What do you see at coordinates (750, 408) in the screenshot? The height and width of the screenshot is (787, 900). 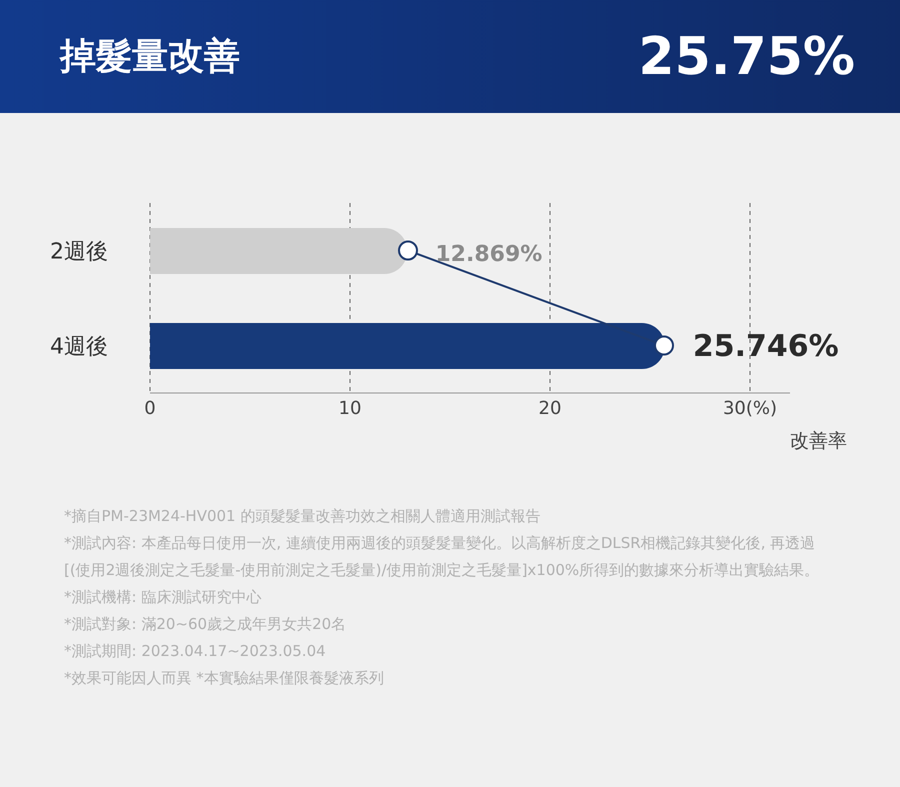 I see `x-tick-label: 30(%)` at bounding box center [750, 408].